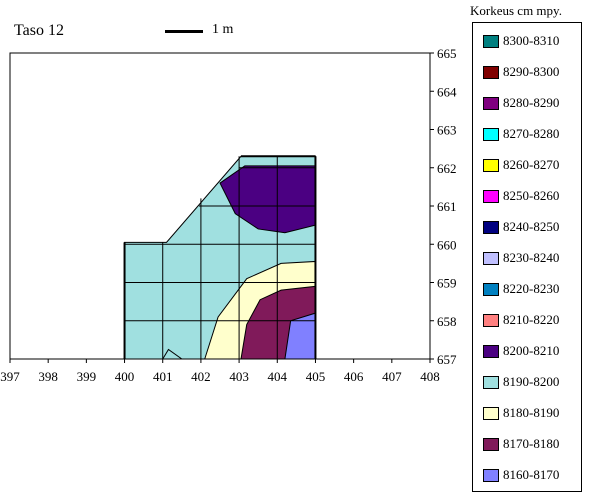 Image resolution: width=598 pixels, height=497 pixels. I want to click on scale-bar-label: 1 m, so click(223, 29).